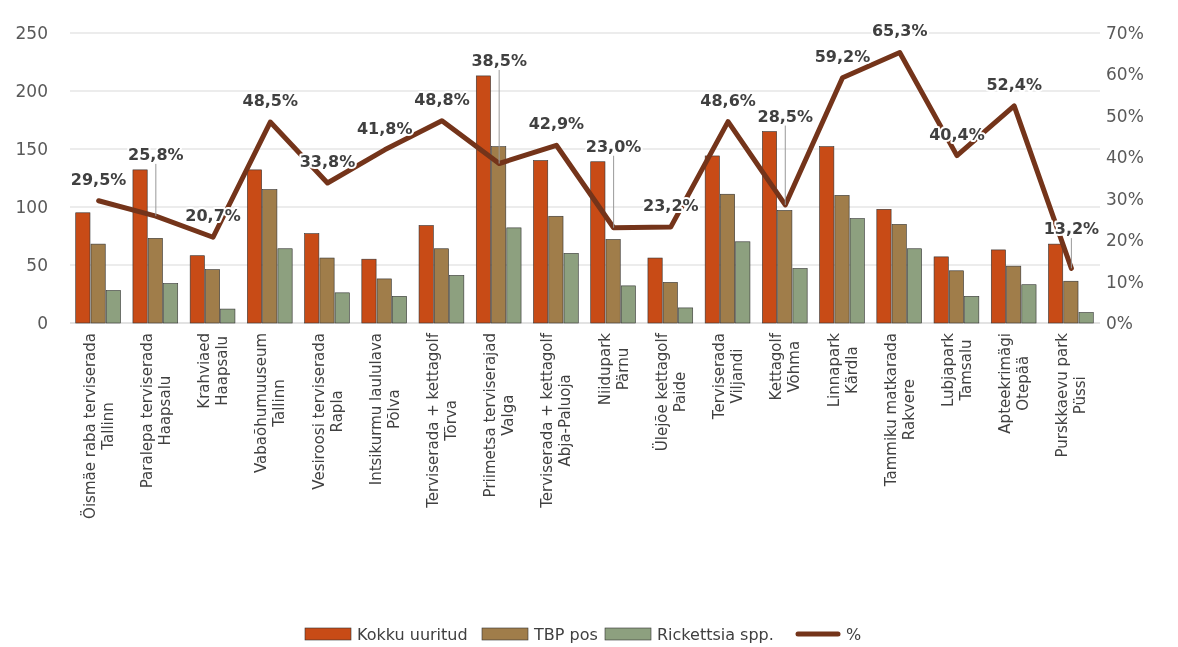 This screenshot has width=1178, height=647. Describe the element at coordinates (98, 179) in the screenshot. I see `data-label: 29,5%` at that location.